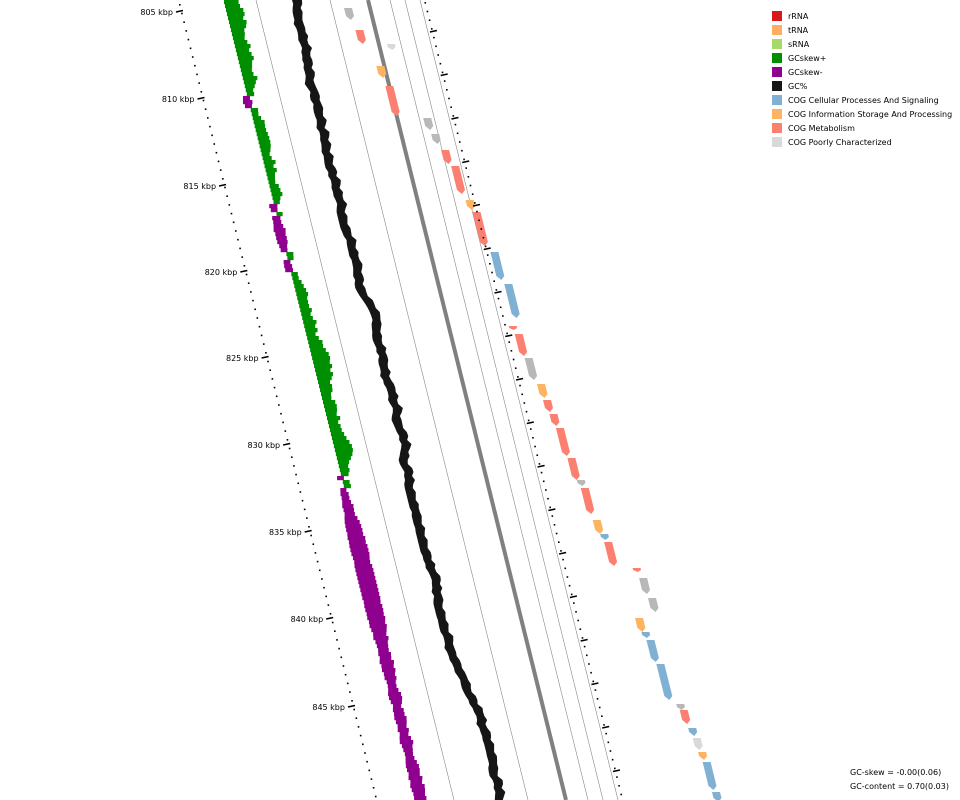 This screenshot has height=800, width=960. I want to click on legend-label: COG Information Storage And Processing, so click(870, 114).